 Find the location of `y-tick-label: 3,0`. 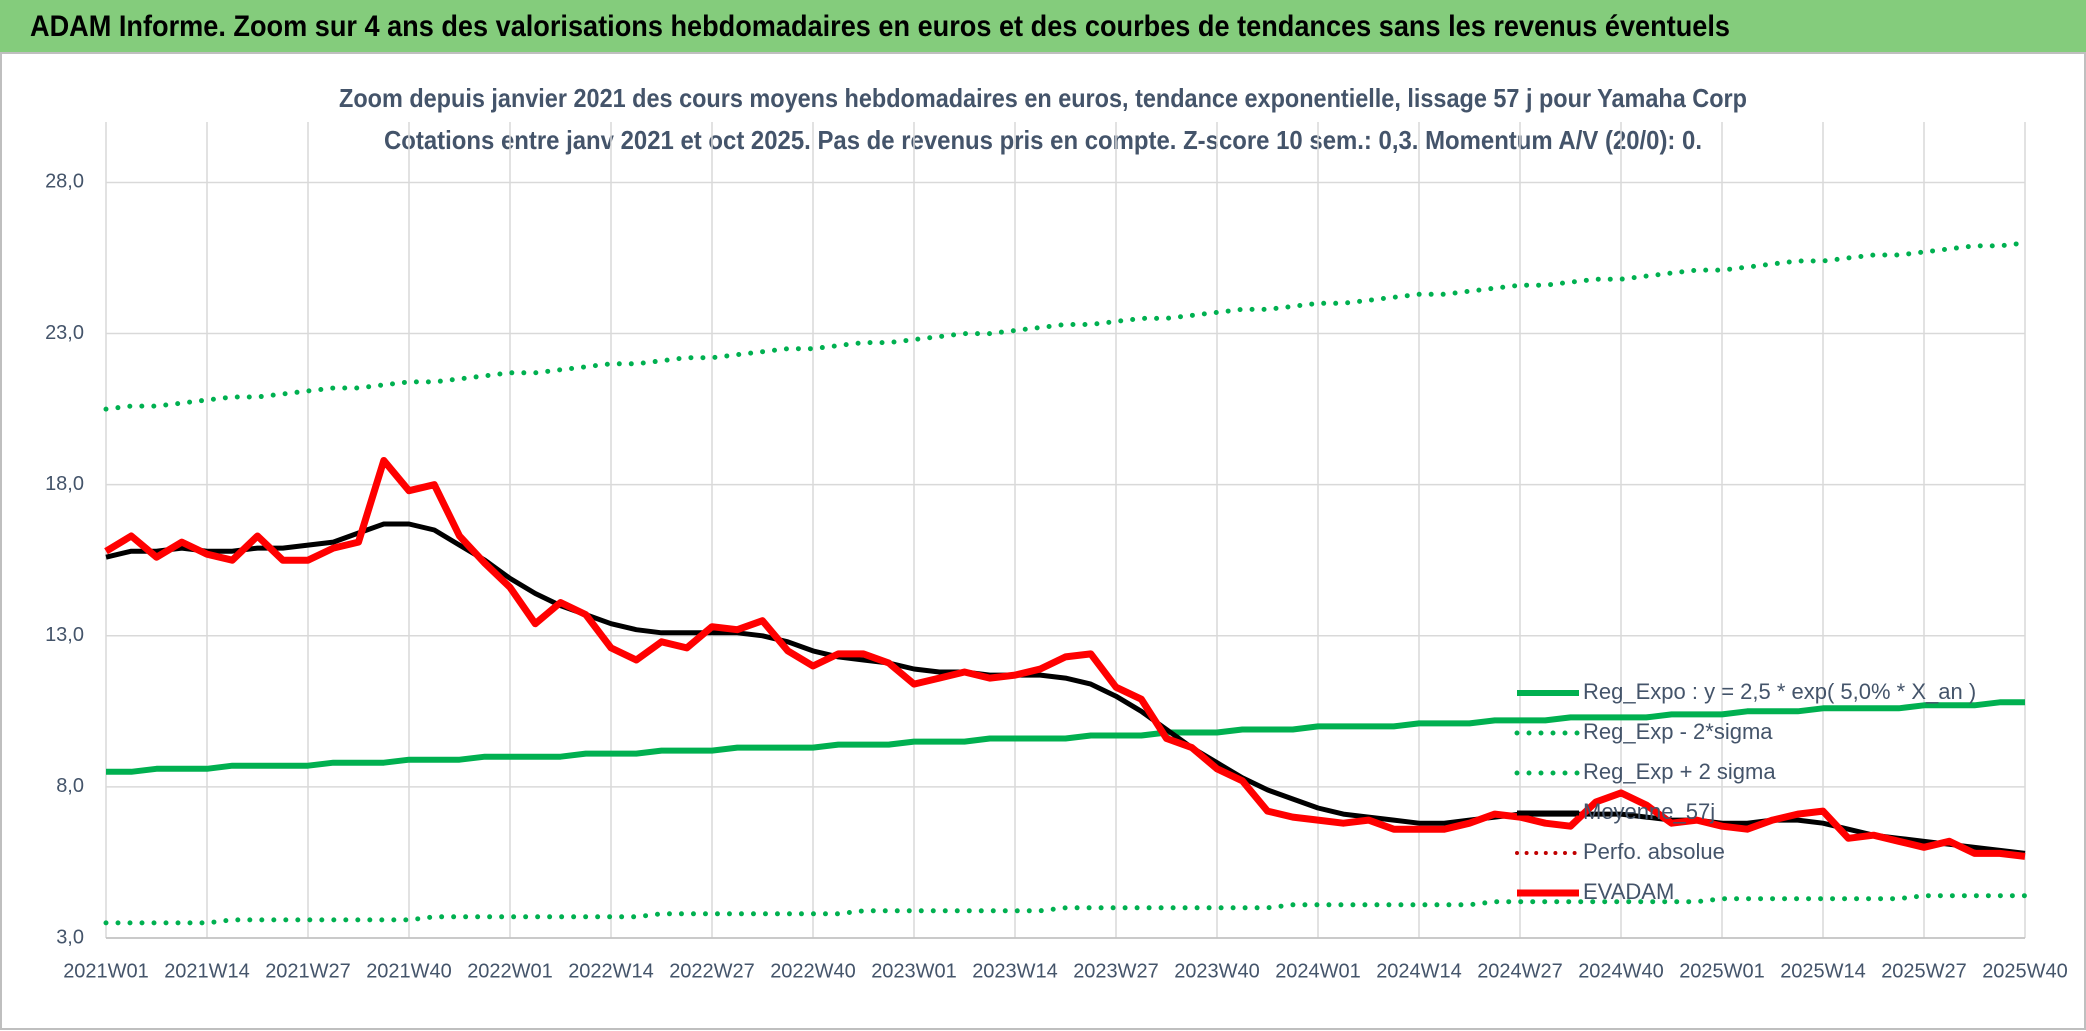

y-tick-label: 3,0 is located at coordinates (70, 937).